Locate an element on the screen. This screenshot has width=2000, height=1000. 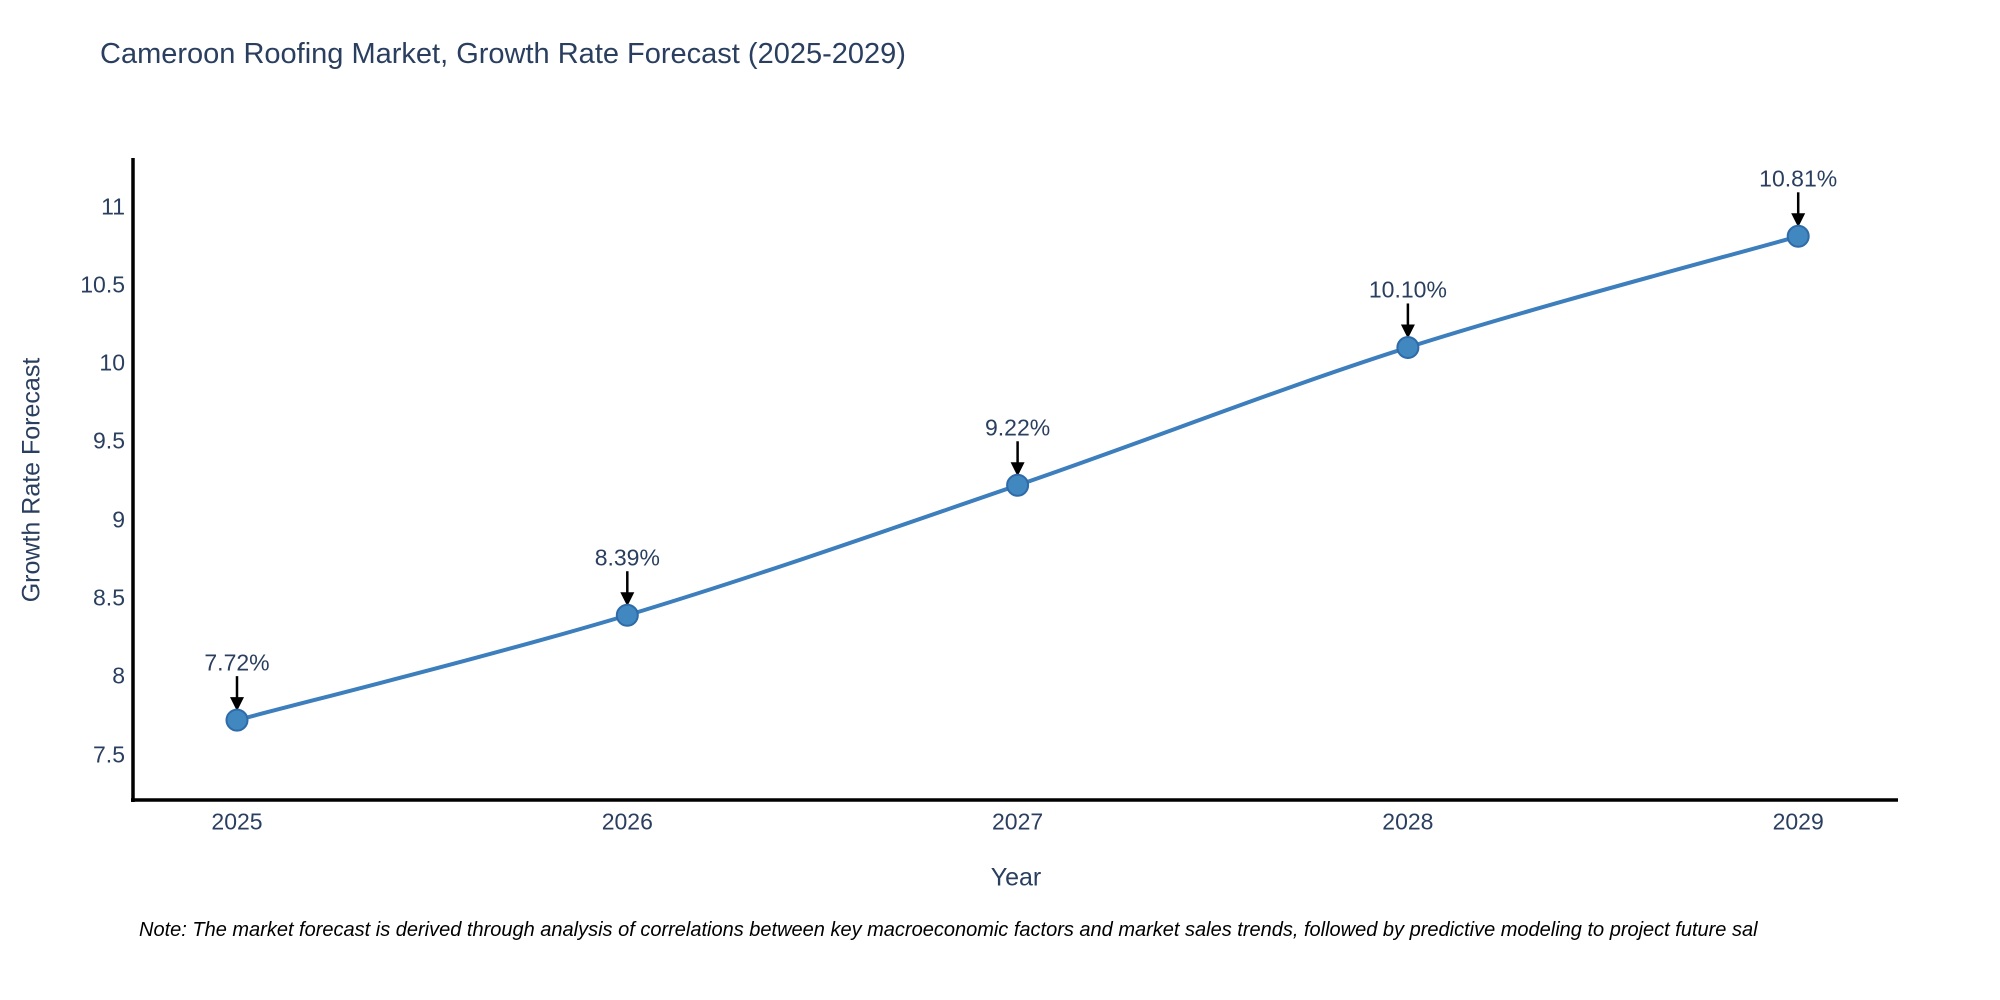
point-annotation: 7.72% is located at coordinates (237, 662).